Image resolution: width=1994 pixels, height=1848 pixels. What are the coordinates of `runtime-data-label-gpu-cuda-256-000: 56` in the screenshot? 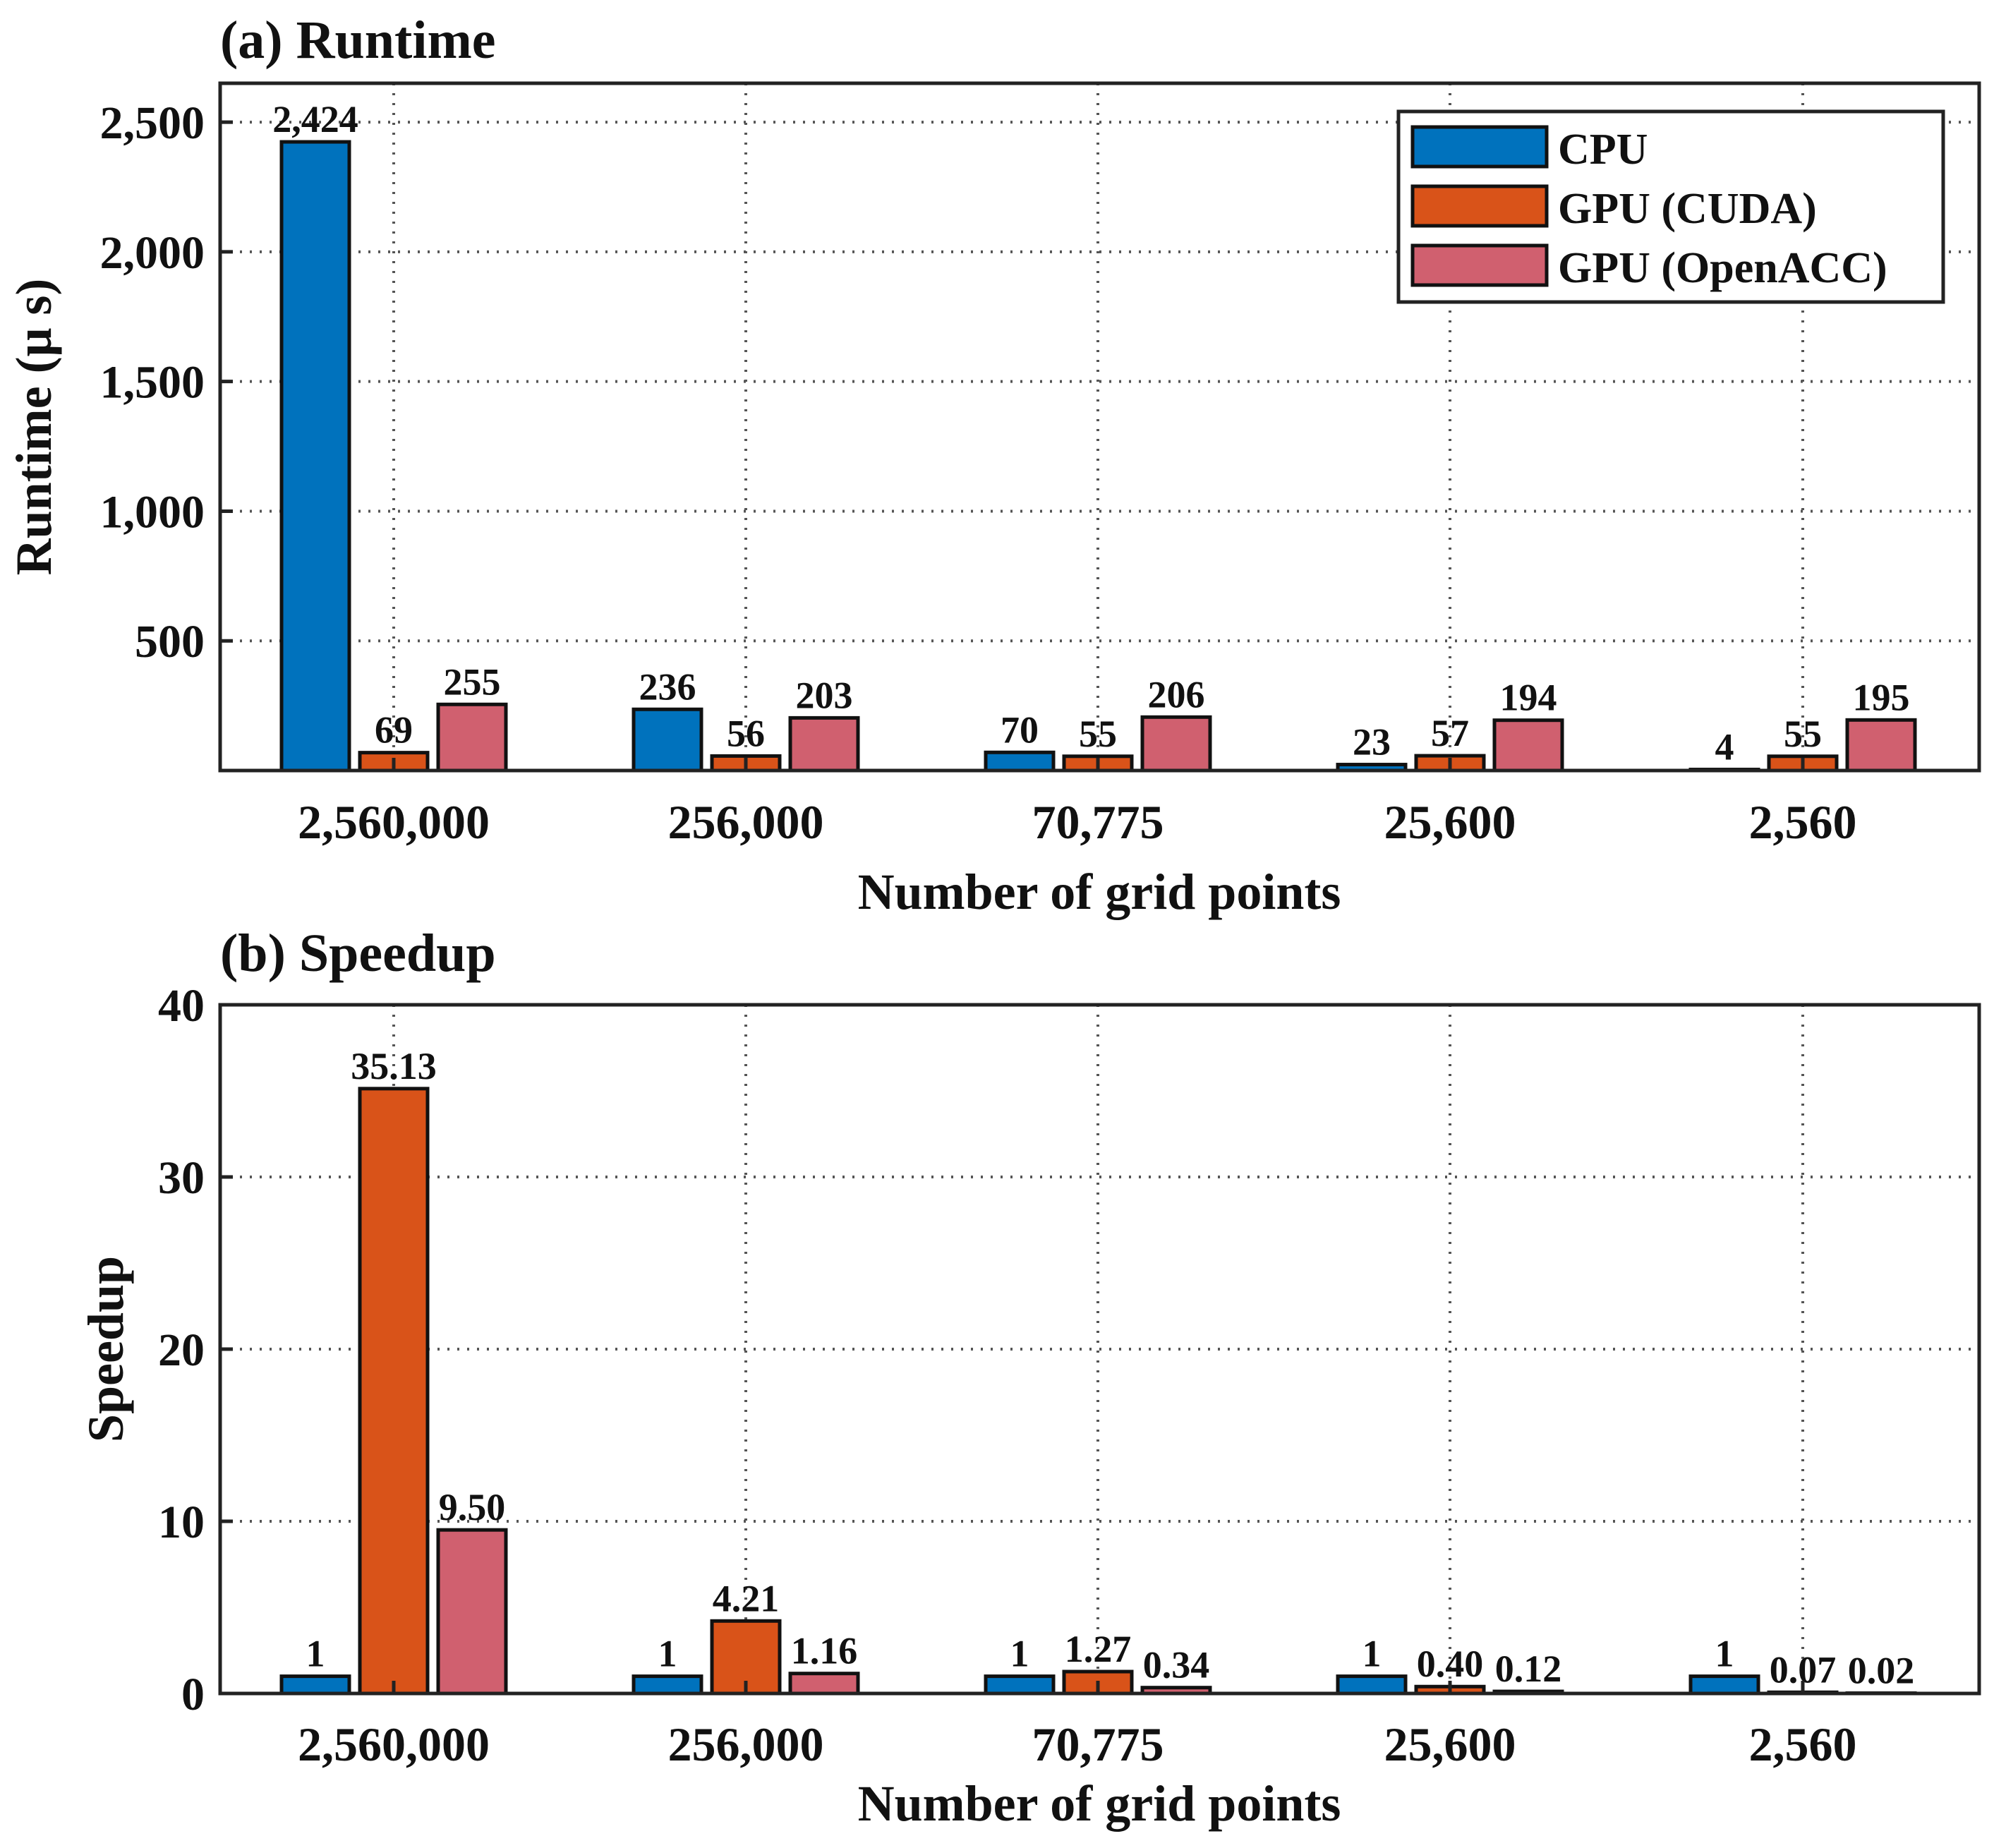 It's located at (746, 733).